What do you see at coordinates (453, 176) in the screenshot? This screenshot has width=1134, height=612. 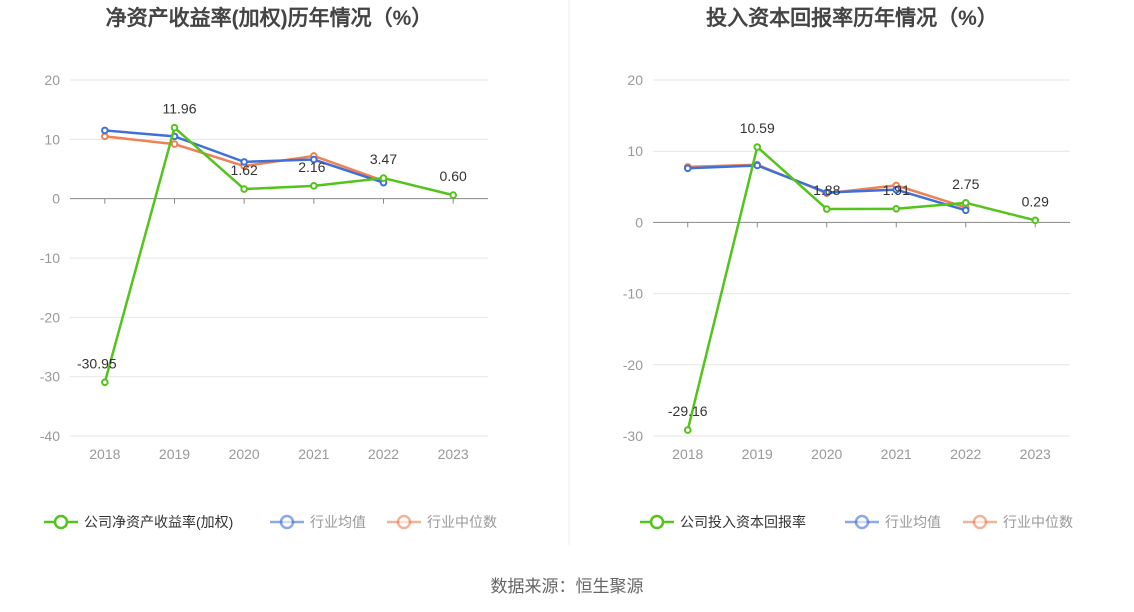 I see `data-label: 0.60` at bounding box center [453, 176].